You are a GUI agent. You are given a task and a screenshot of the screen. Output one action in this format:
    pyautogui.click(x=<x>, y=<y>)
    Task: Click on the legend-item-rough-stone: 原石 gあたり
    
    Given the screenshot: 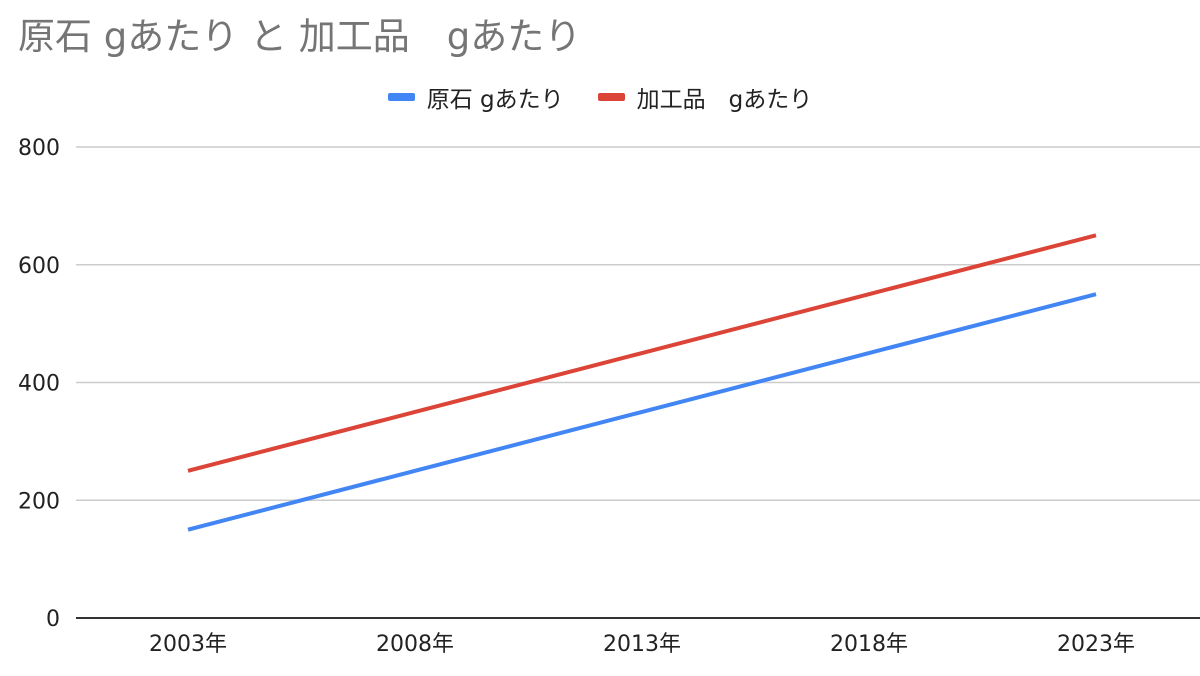 What is the action you would take?
    pyautogui.click(x=475, y=97)
    